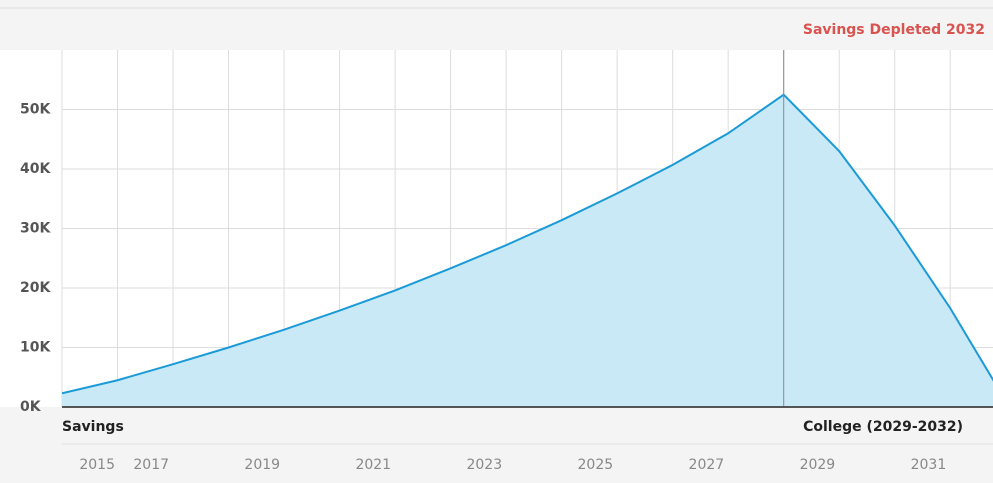  Describe the element at coordinates (35, 169) in the screenshot. I see `y-tick-label: 40K` at that location.